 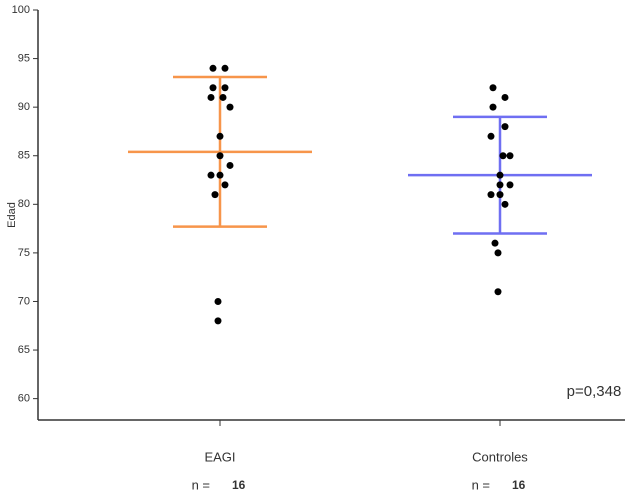 What do you see at coordinates (24, 204) in the screenshot?
I see `y-tick-label: 80` at bounding box center [24, 204].